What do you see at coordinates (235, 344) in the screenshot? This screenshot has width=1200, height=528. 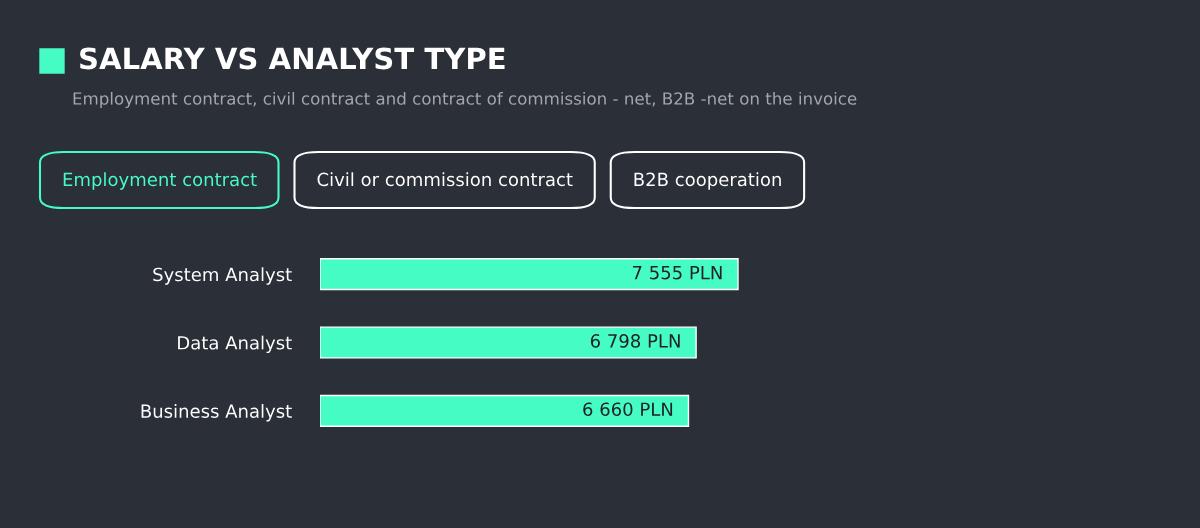 I see `y-tick-label: Data Analyst` at bounding box center [235, 344].